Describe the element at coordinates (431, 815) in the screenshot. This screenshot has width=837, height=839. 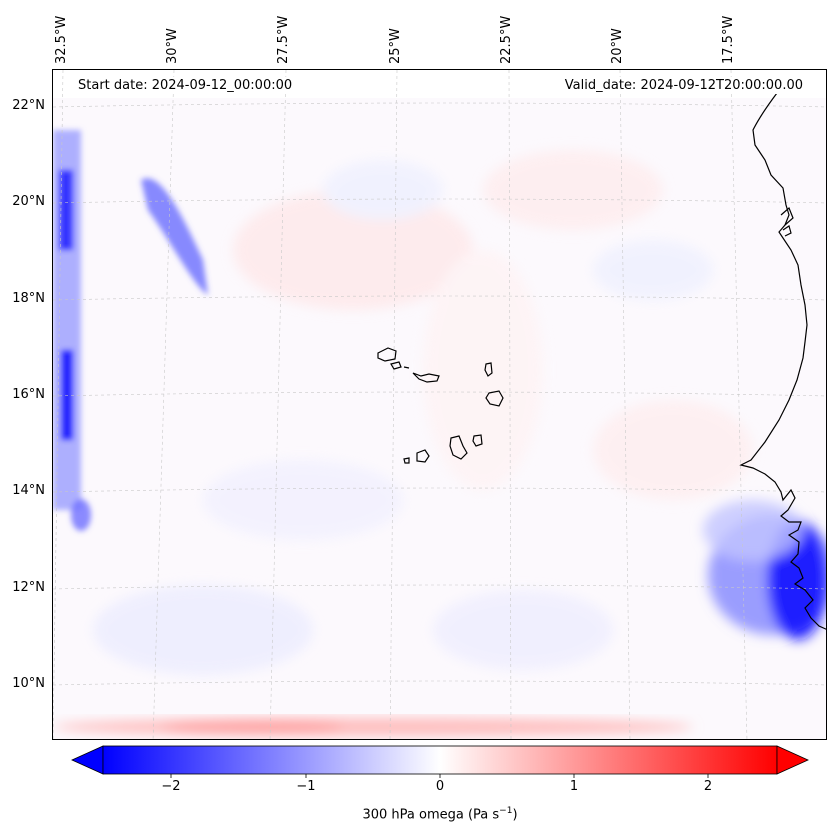
I see `colorbar-label-text: 300 hPa omega (Pa s` at that location.